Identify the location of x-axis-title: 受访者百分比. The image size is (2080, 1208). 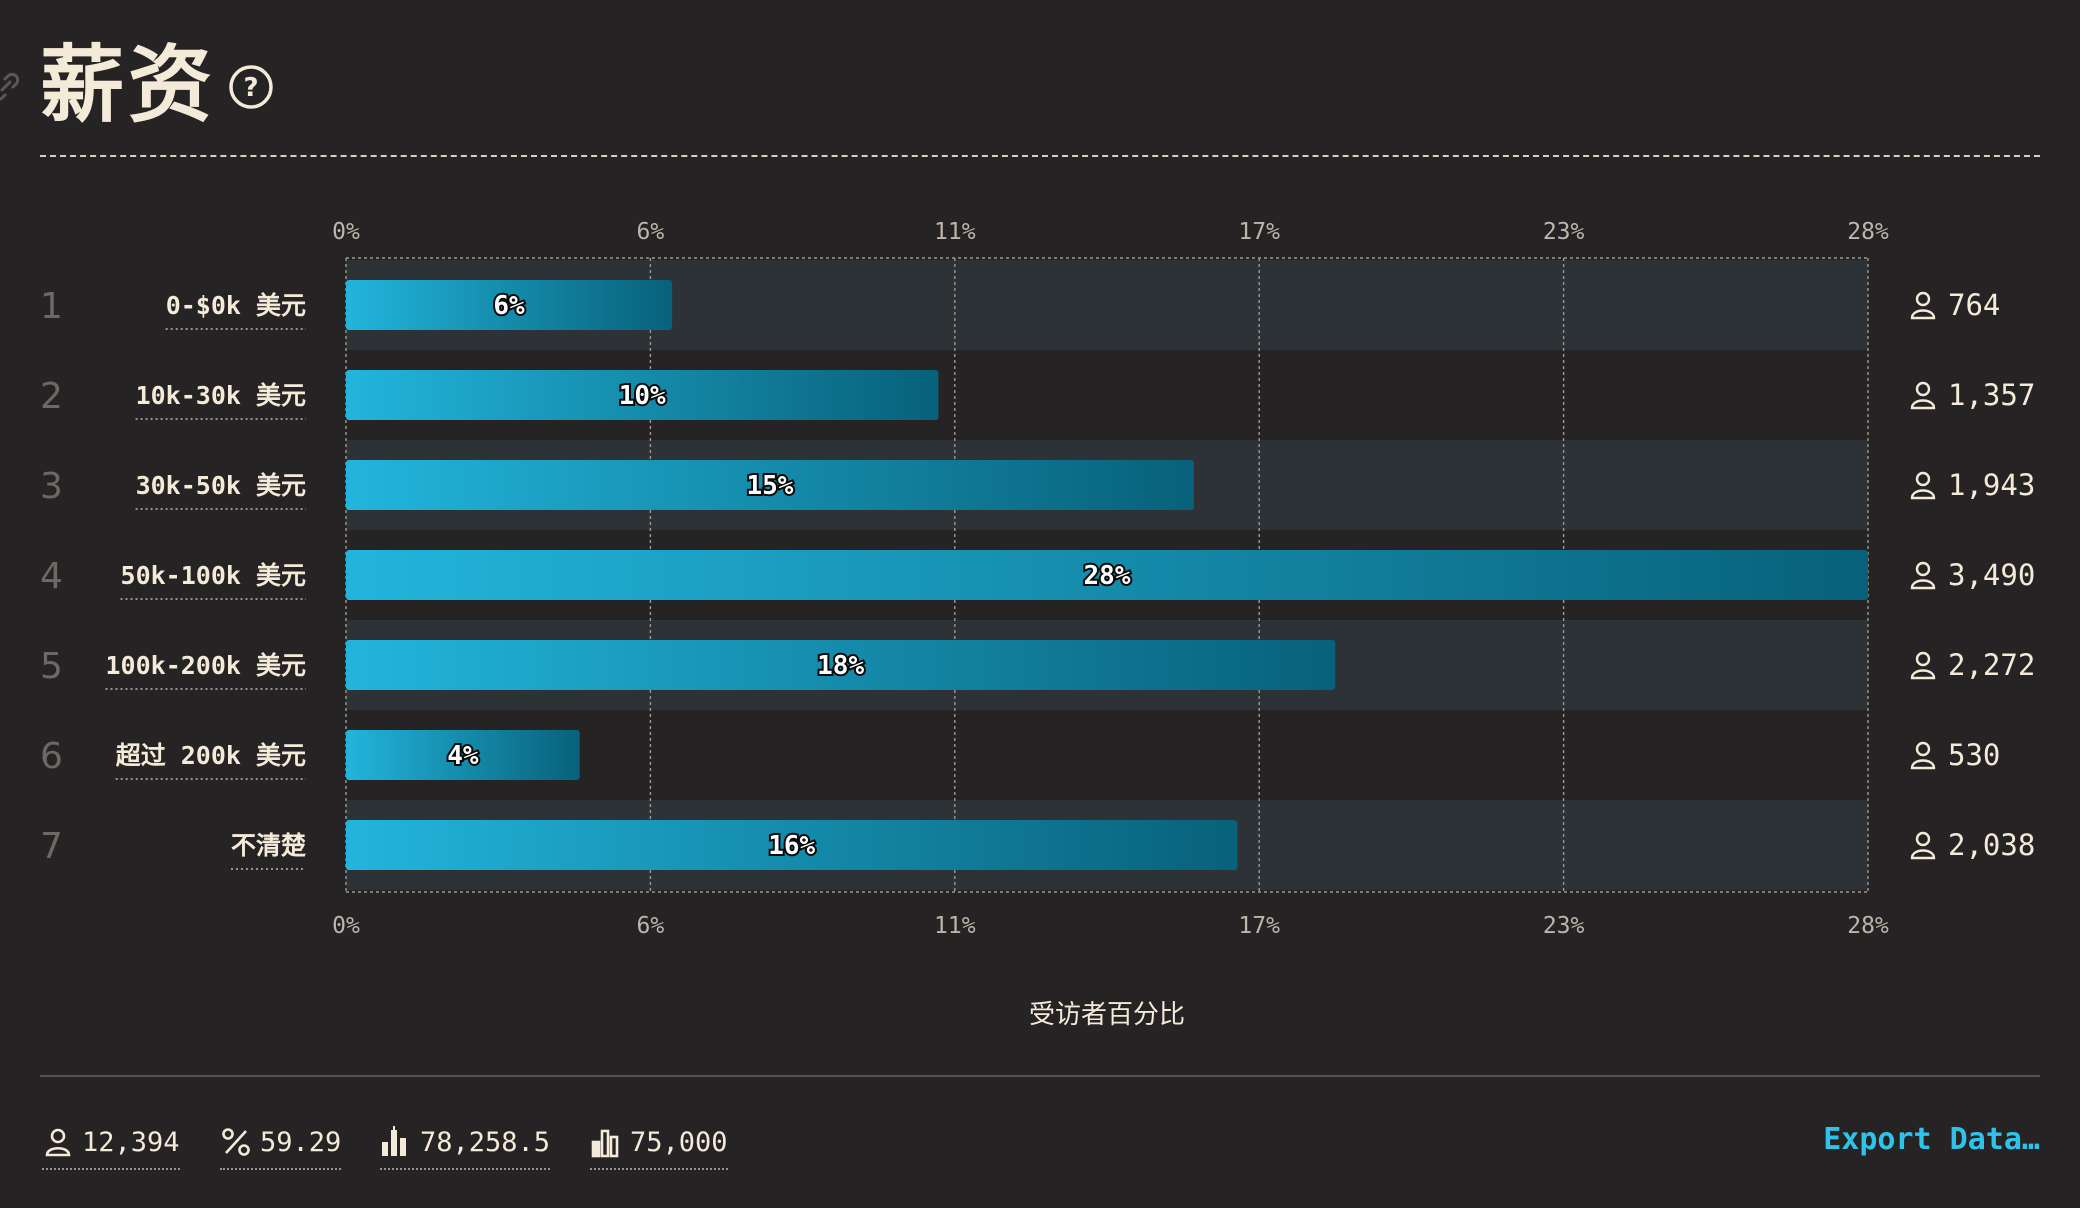
(1106, 1015).